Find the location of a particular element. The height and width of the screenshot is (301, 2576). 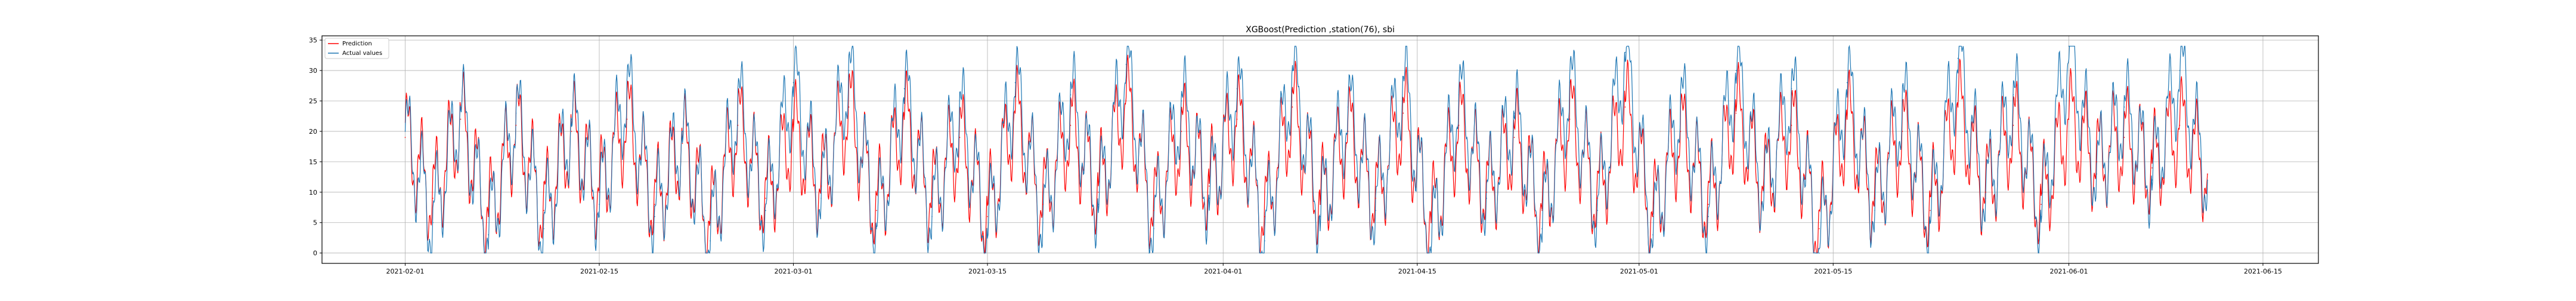

x-tick-label: 2021-03-01 is located at coordinates (794, 271).